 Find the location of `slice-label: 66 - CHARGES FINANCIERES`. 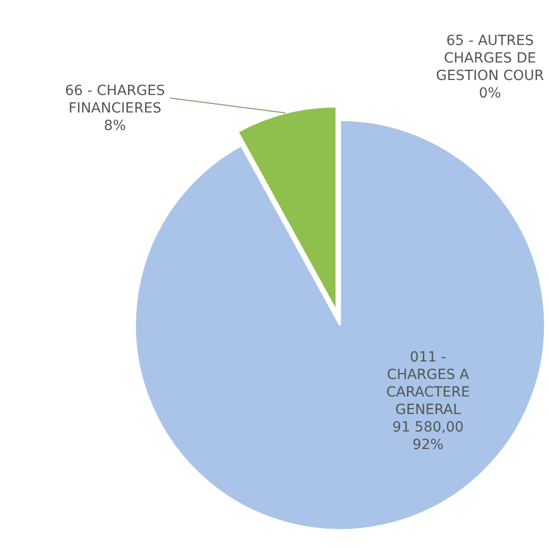

slice-label: 66 - CHARGES FINANCIERES is located at coordinates (115, 99).